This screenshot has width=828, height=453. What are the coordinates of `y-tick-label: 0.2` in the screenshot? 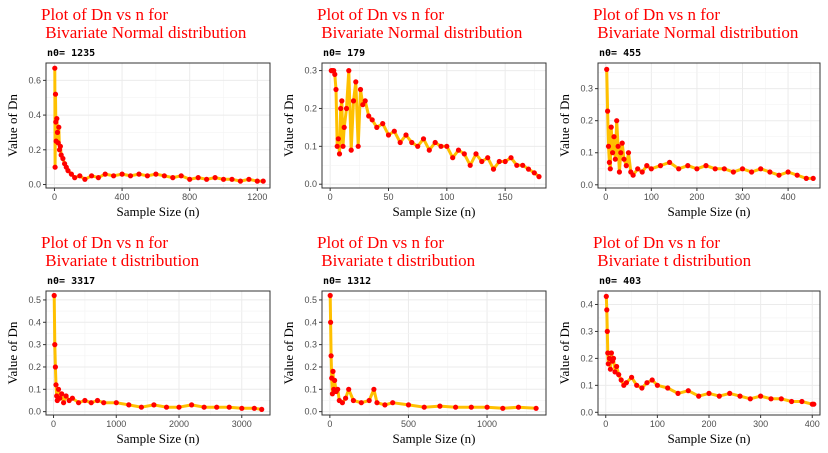 It's located at (310, 108).